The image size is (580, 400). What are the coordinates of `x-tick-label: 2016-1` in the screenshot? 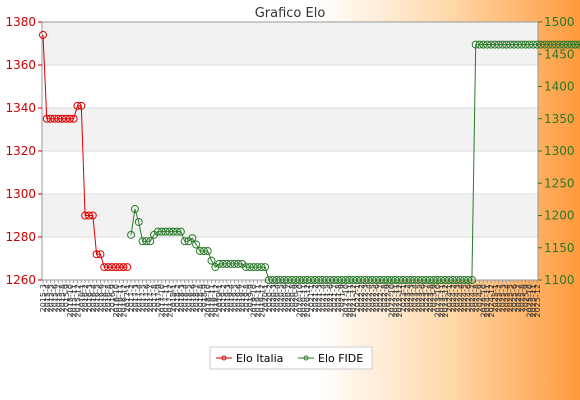 It's located at (81, 298).